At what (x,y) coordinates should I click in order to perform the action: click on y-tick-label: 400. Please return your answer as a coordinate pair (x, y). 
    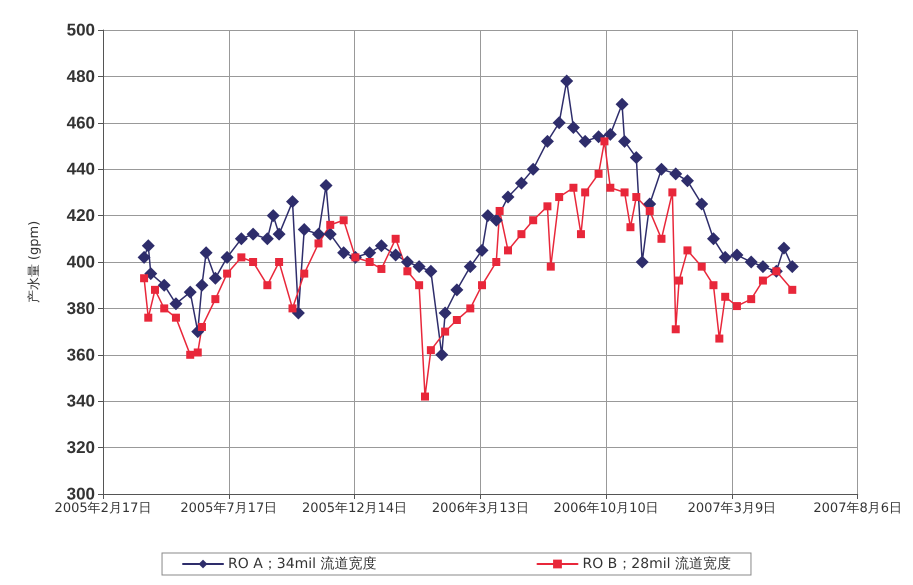
    Looking at the image, I should click on (80, 262).